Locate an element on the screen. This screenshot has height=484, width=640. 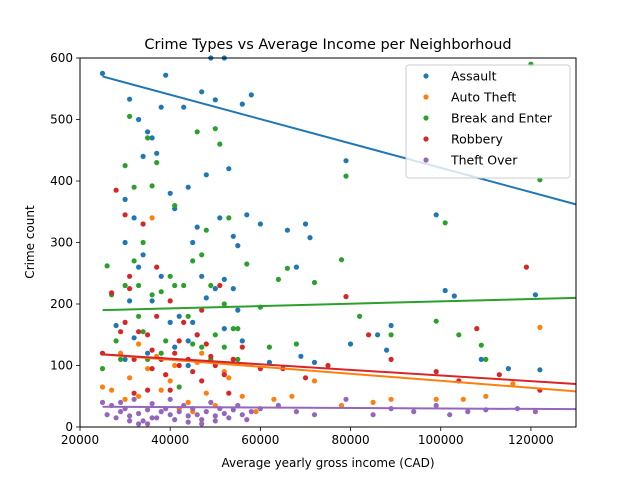
legend-label: Theft Over is located at coordinates (484, 160).